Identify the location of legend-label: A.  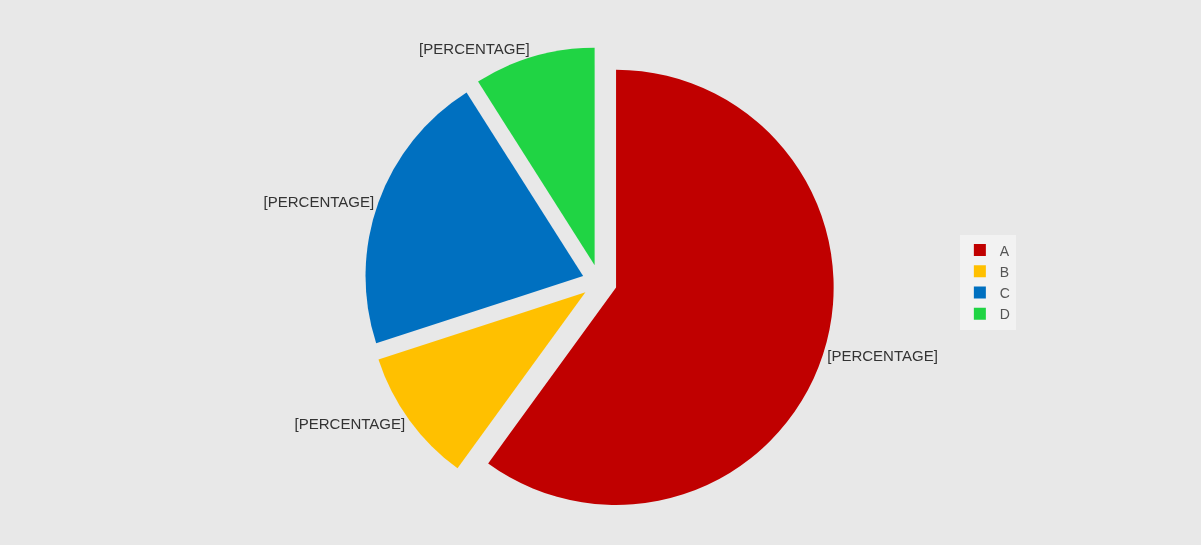
(1004, 250).